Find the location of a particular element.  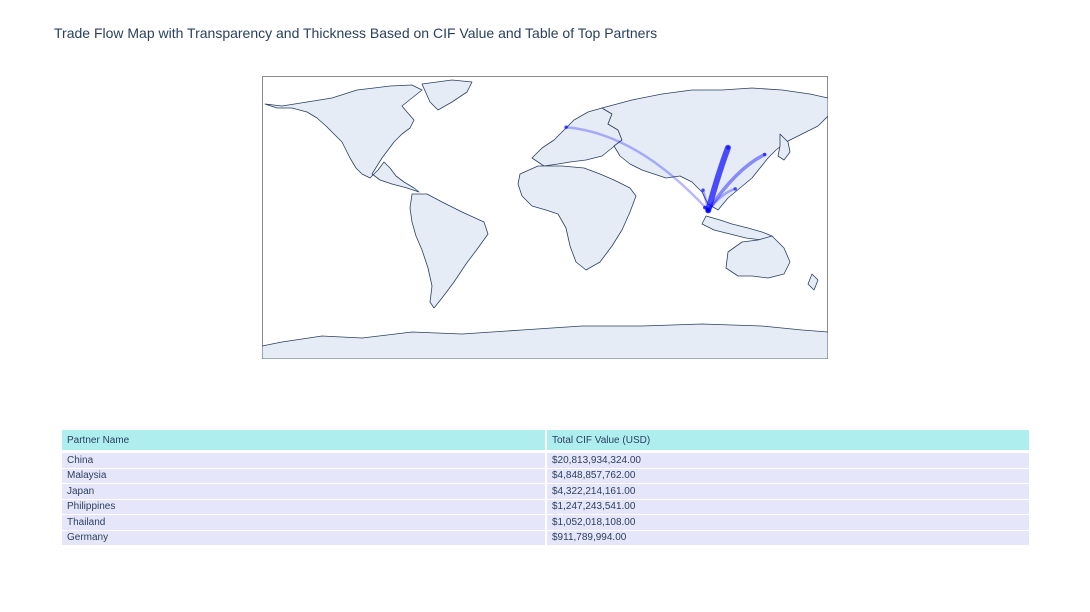

cell-partner-name: Japan is located at coordinates (81, 491).